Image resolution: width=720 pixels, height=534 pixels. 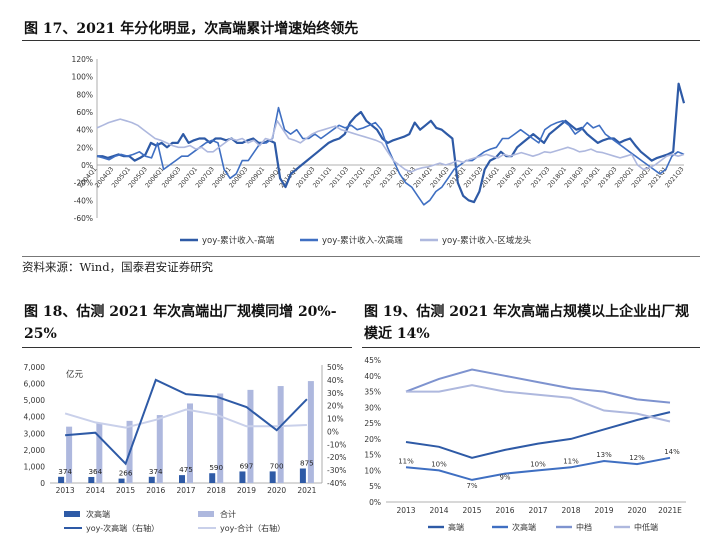 I want to click on y-tick-label: 5%, so click(x=375, y=486).